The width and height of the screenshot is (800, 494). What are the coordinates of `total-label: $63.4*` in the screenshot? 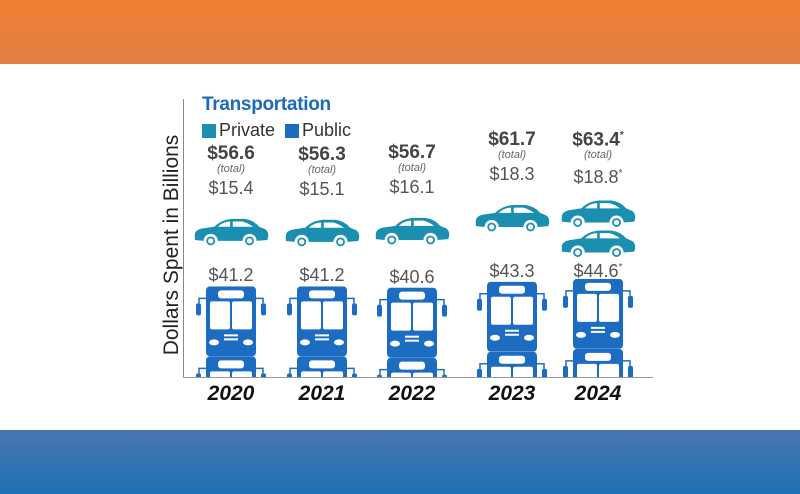 It's located at (598, 140).